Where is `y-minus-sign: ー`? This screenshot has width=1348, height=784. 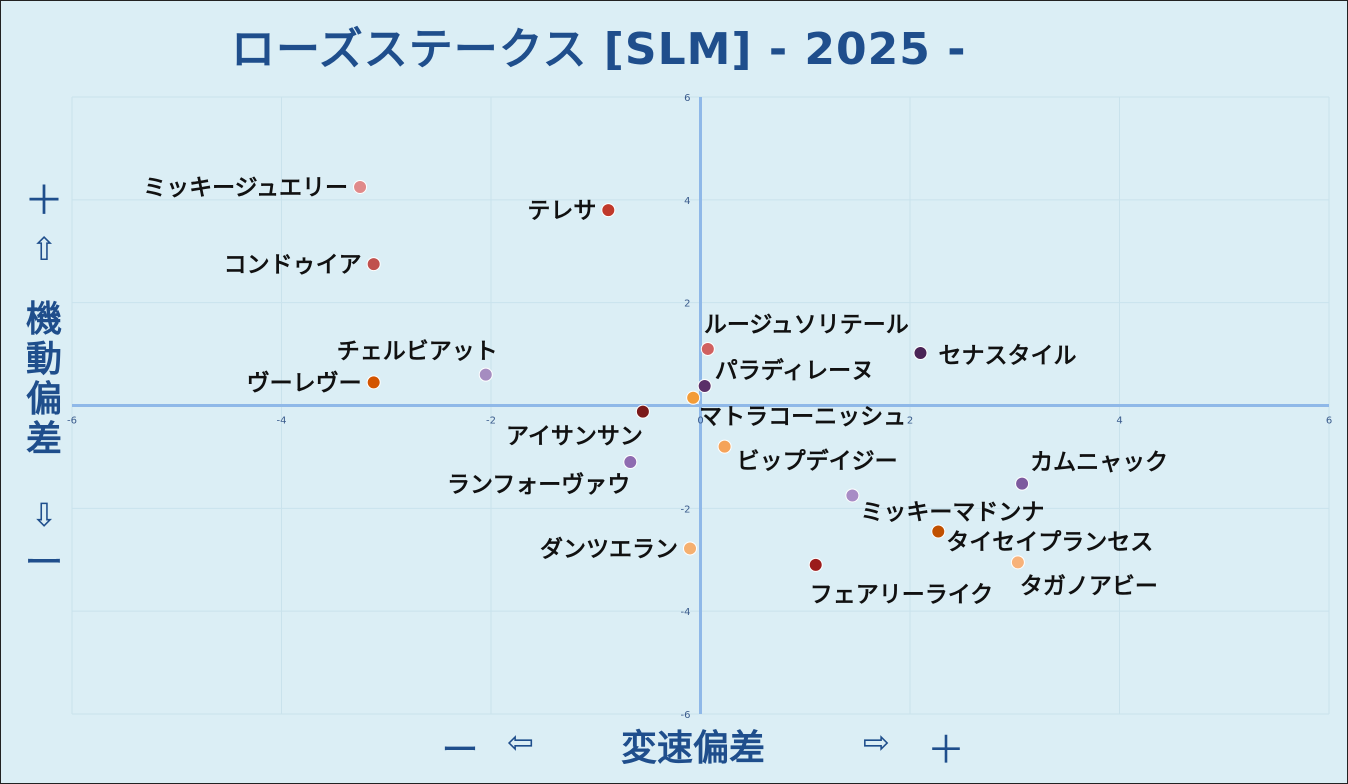 y-minus-sign: ー is located at coordinates (44, 563).